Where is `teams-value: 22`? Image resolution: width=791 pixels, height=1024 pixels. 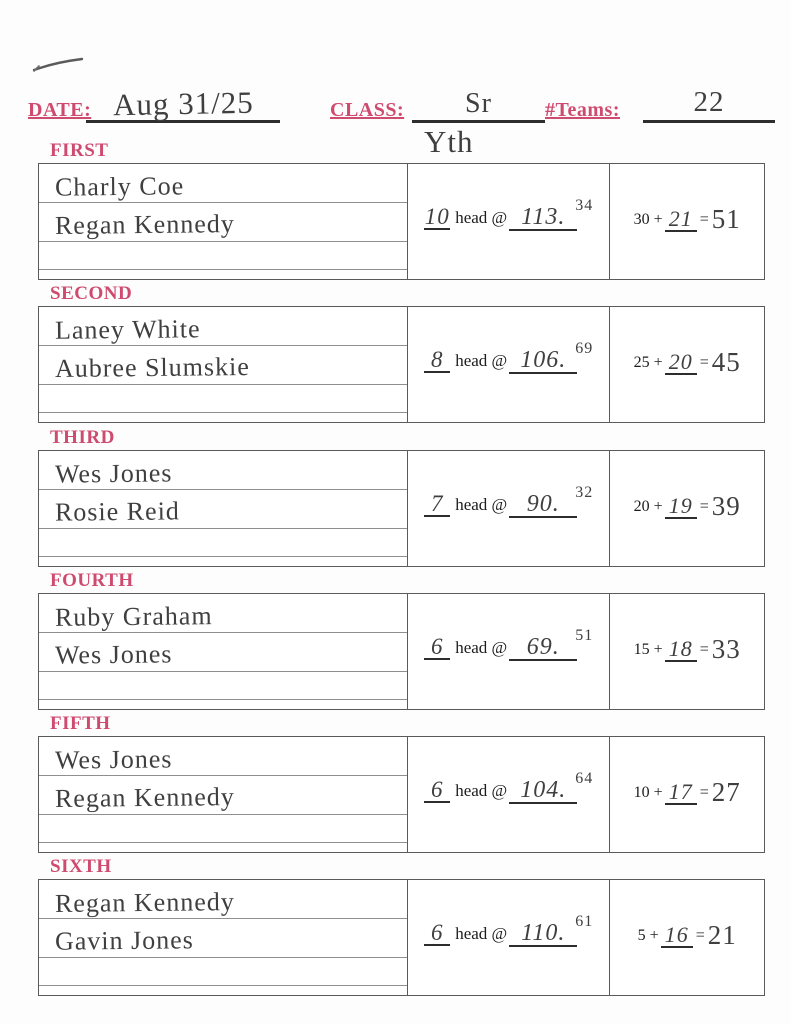
teams-value: 22 is located at coordinates (709, 102).